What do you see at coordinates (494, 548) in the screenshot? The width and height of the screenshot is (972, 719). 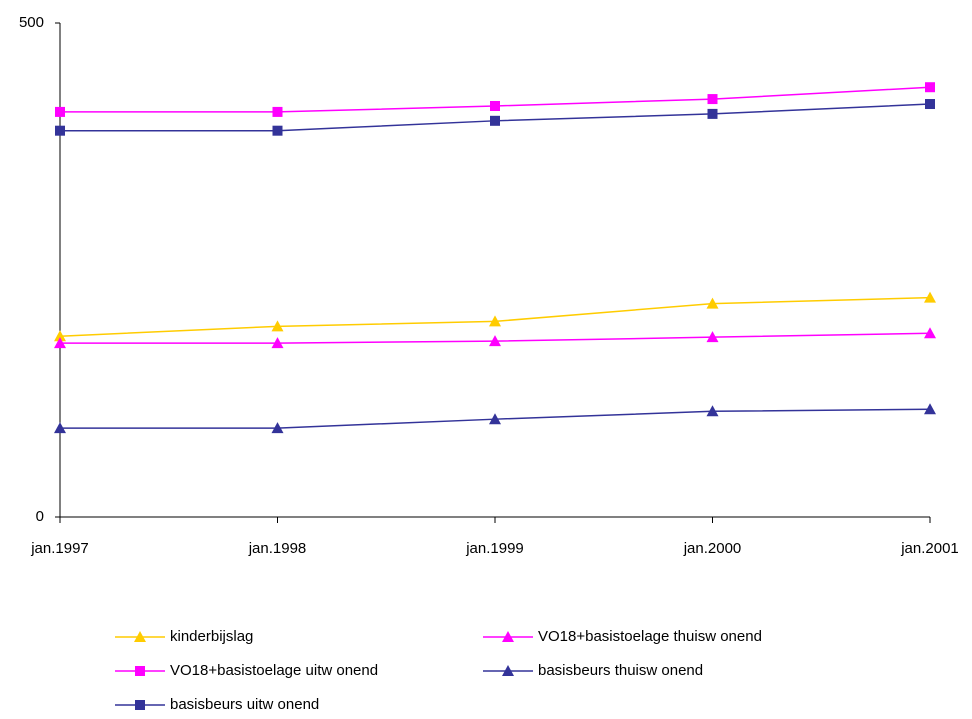 I see `x-tick-label: jan.1999` at bounding box center [494, 548].